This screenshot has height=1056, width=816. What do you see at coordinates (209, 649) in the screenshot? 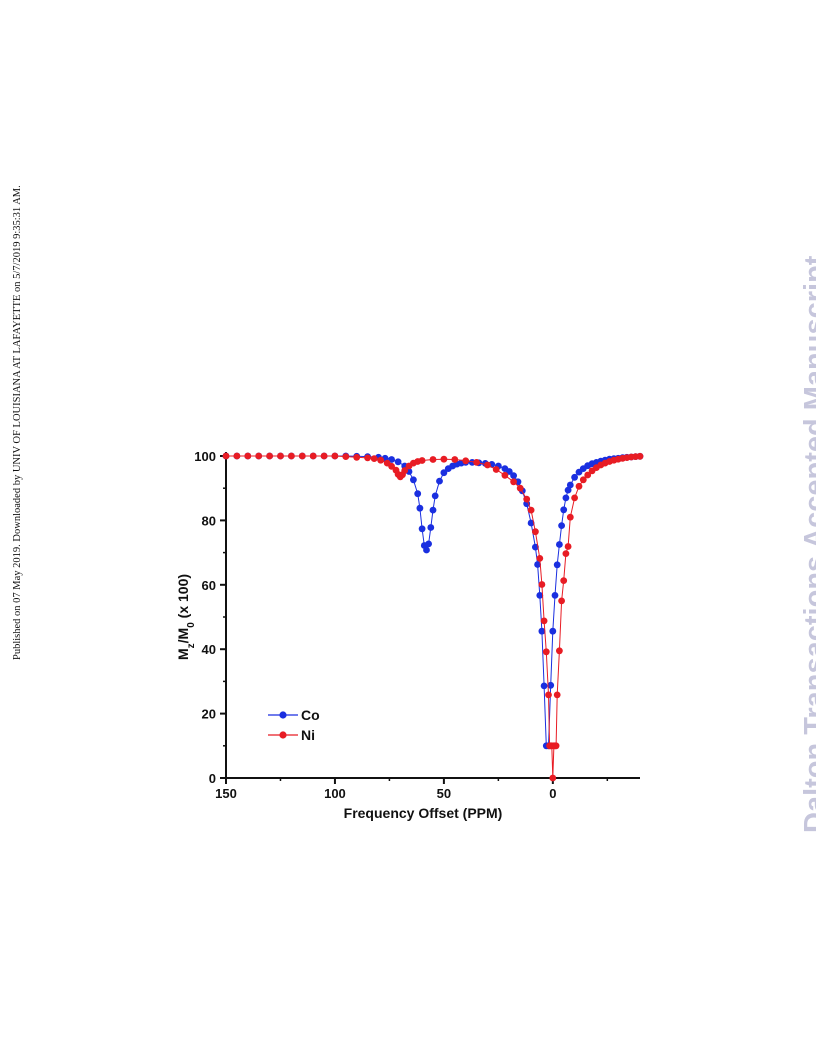
I see `y-tick-label: 40` at bounding box center [209, 649].